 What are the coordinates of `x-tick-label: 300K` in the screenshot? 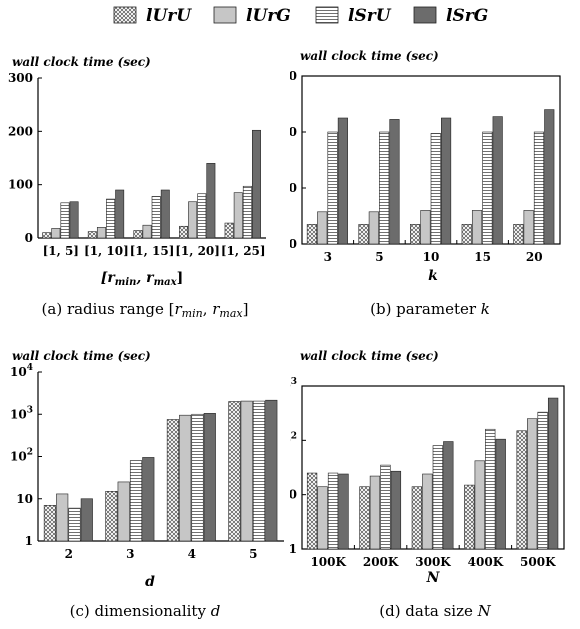 It's located at (433, 562).